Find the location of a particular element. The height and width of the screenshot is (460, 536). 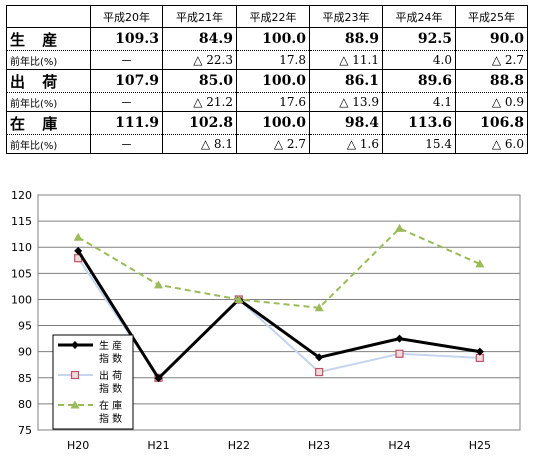

table-row-shipment-yoy: 前年比(%) － △ 21.2 17.6 △ 13.9 4.1 △ 0.9 is located at coordinates (267, 102).